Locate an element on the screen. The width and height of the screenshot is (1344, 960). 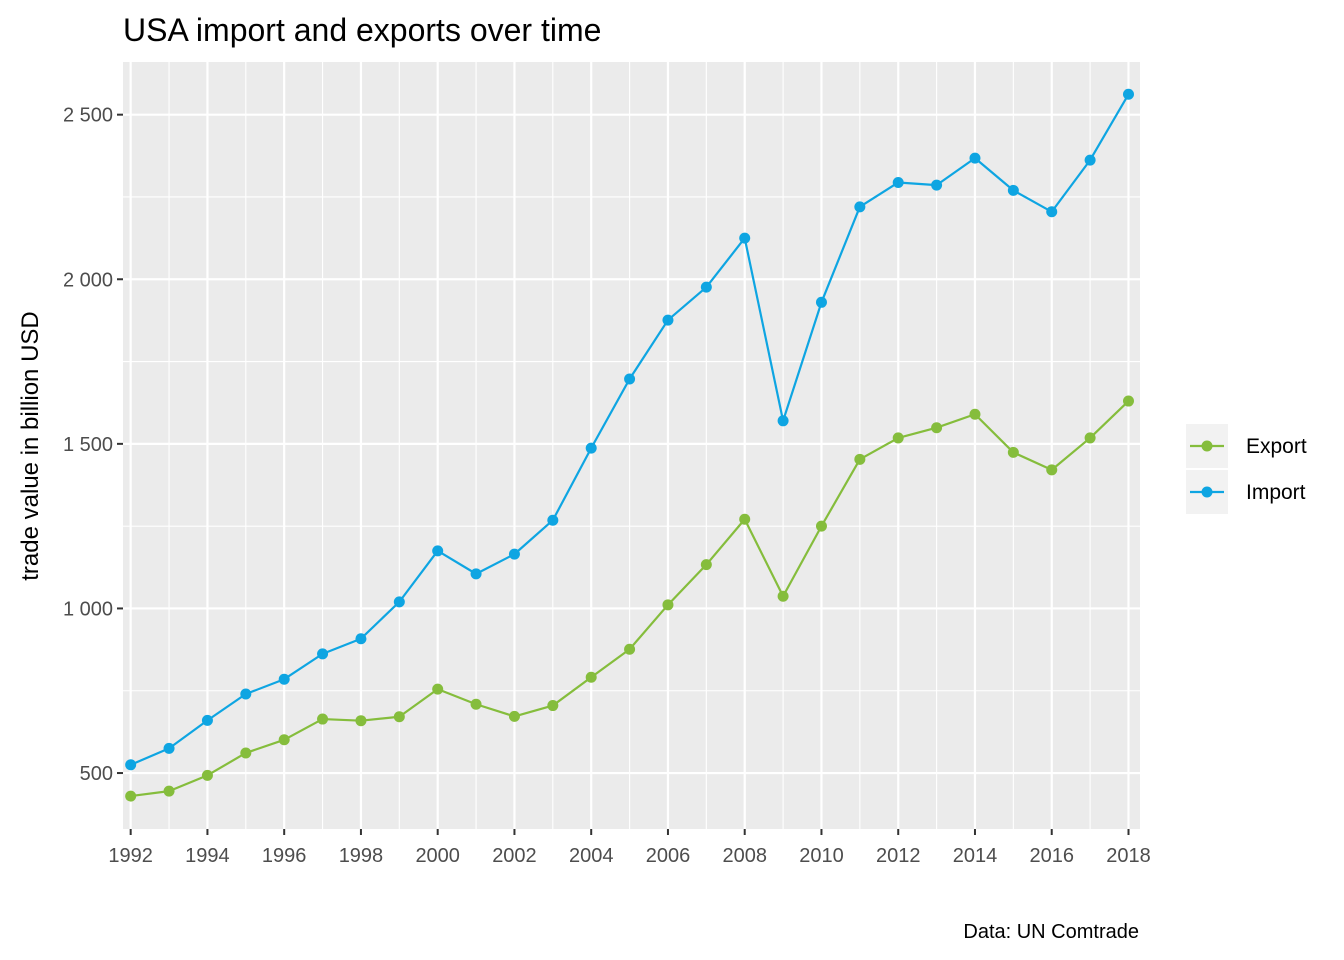
x-tick-label: 2008 is located at coordinates (744, 856).